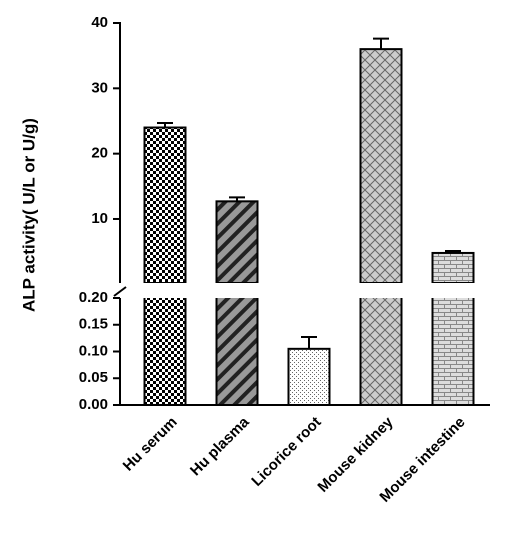 The width and height of the screenshot is (525, 536). I want to click on y-tick-label: 0.10, so click(93, 350).